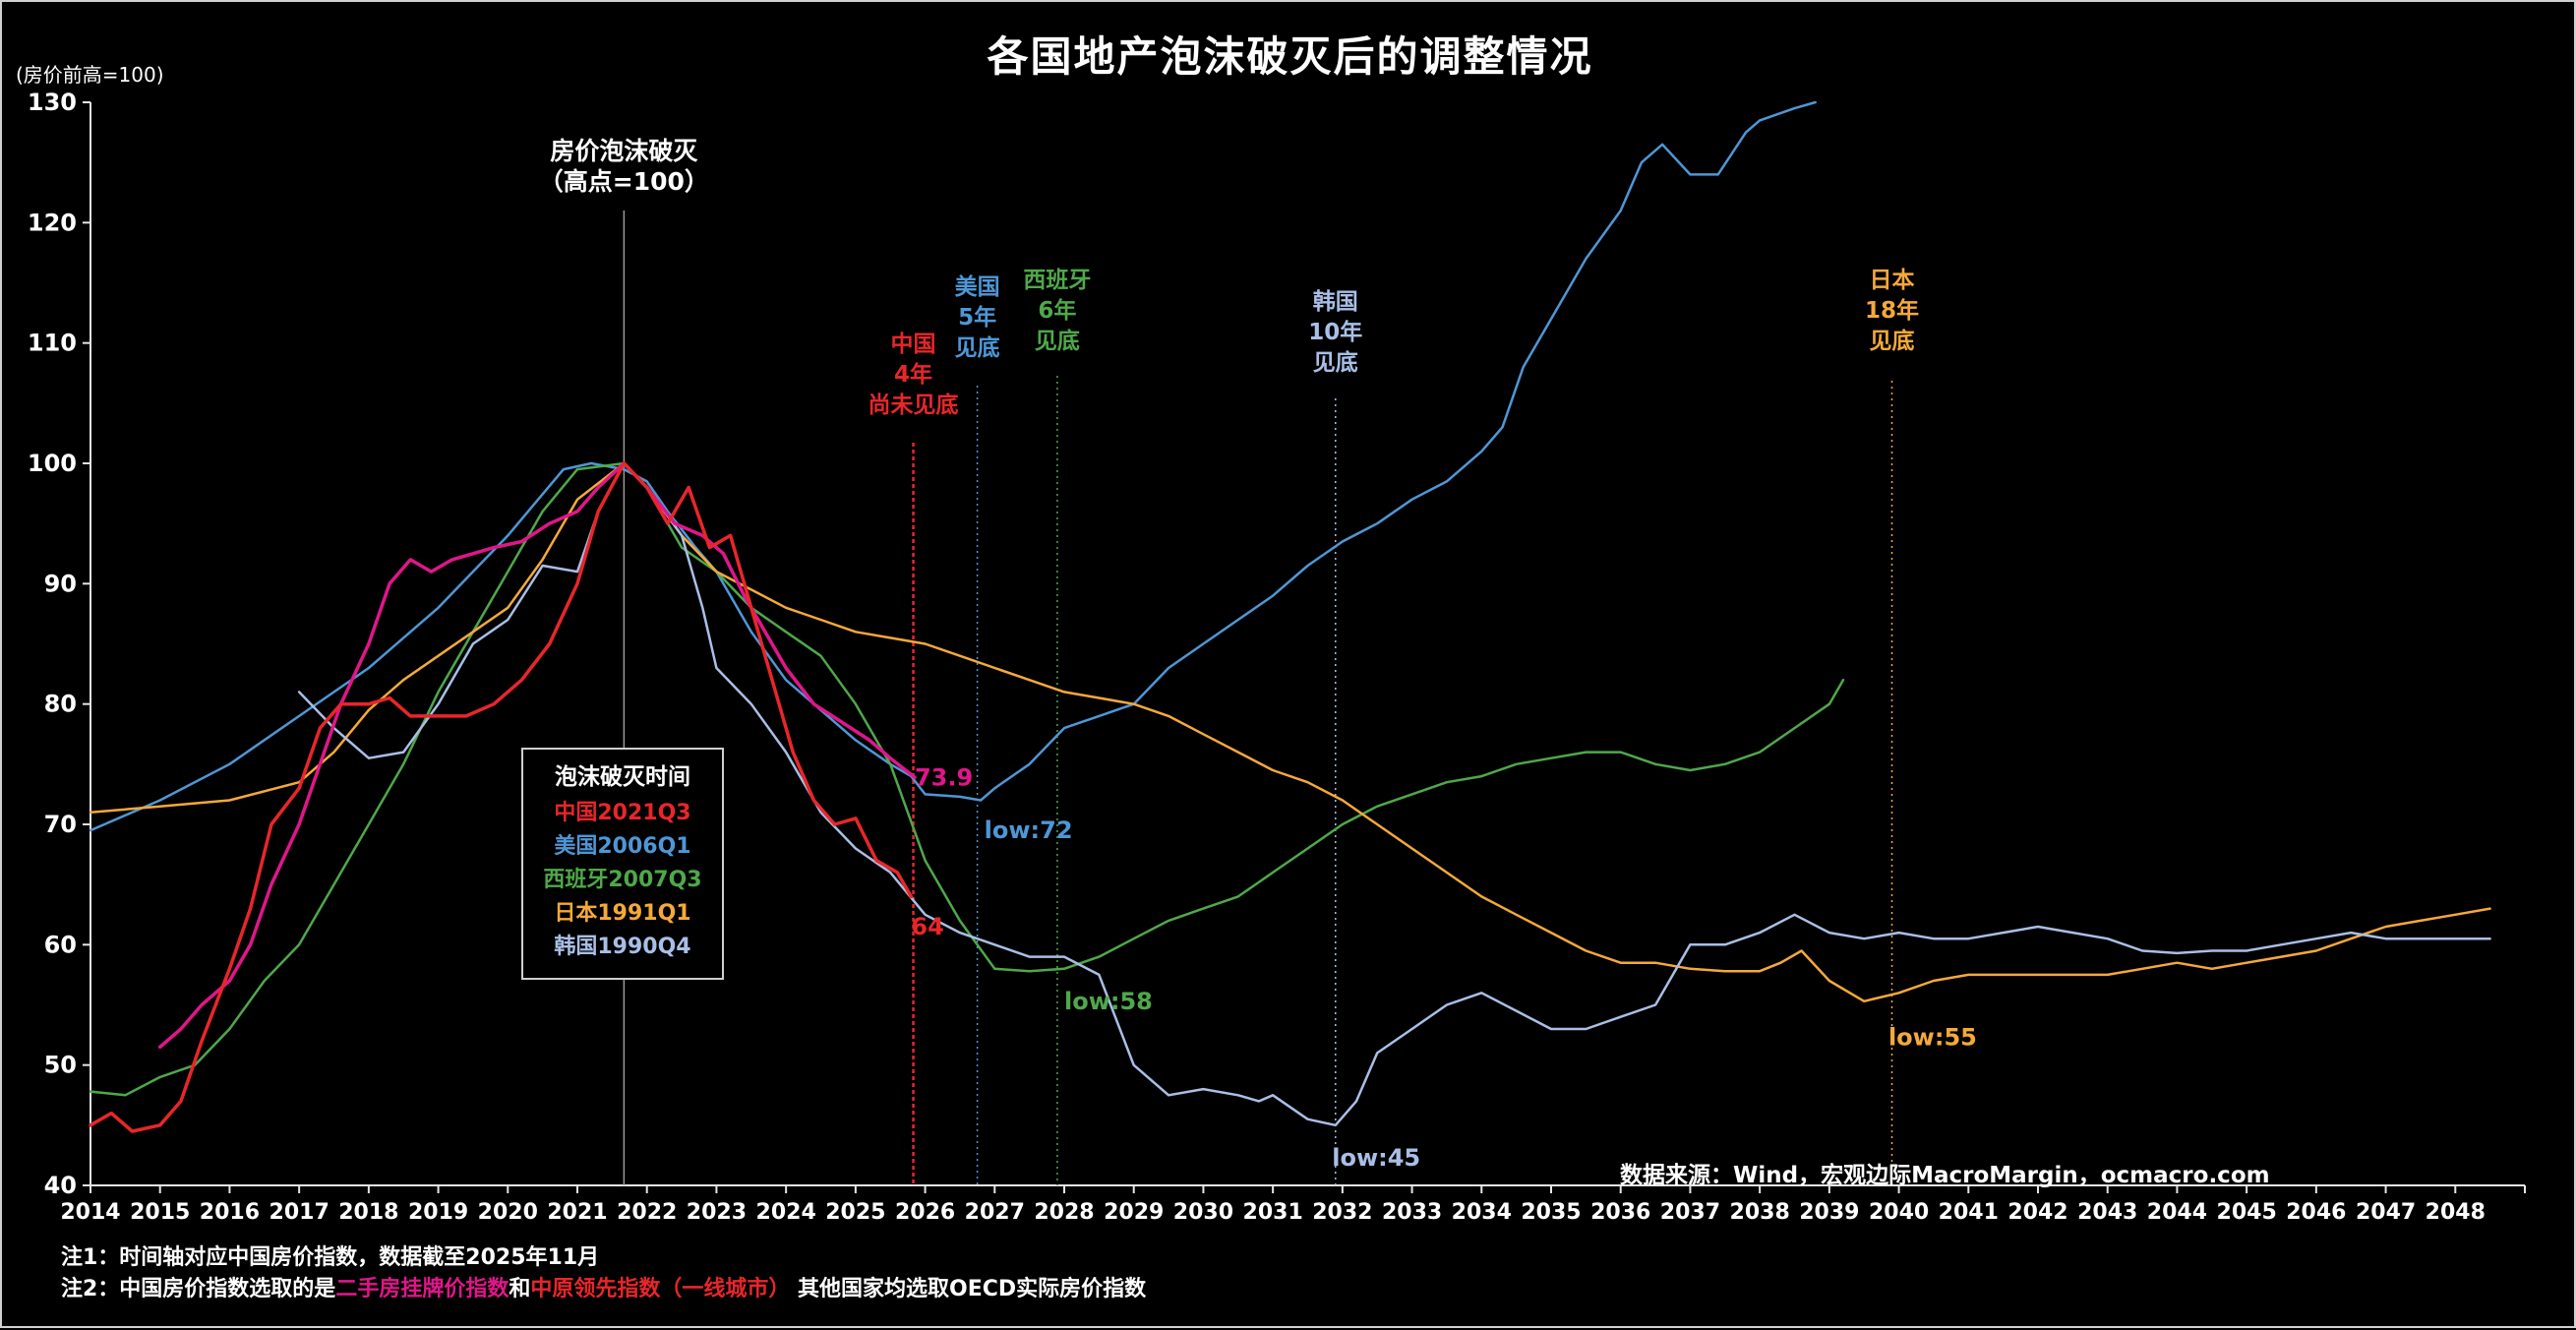 This screenshot has height=1330, width=2576. What do you see at coordinates (913, 374) in the screenshot?
I see `annotation-text-china: 4年` at bounding box center [913, 374].